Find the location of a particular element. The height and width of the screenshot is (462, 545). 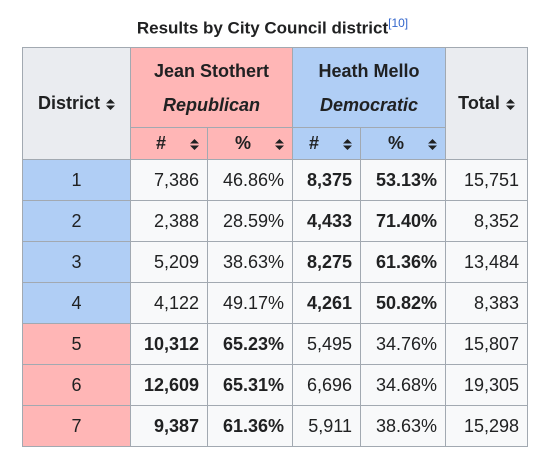

data-row: 2 2,388 28.59% 4,433 71.40% 8,352 is located at coordinates (275, 221).